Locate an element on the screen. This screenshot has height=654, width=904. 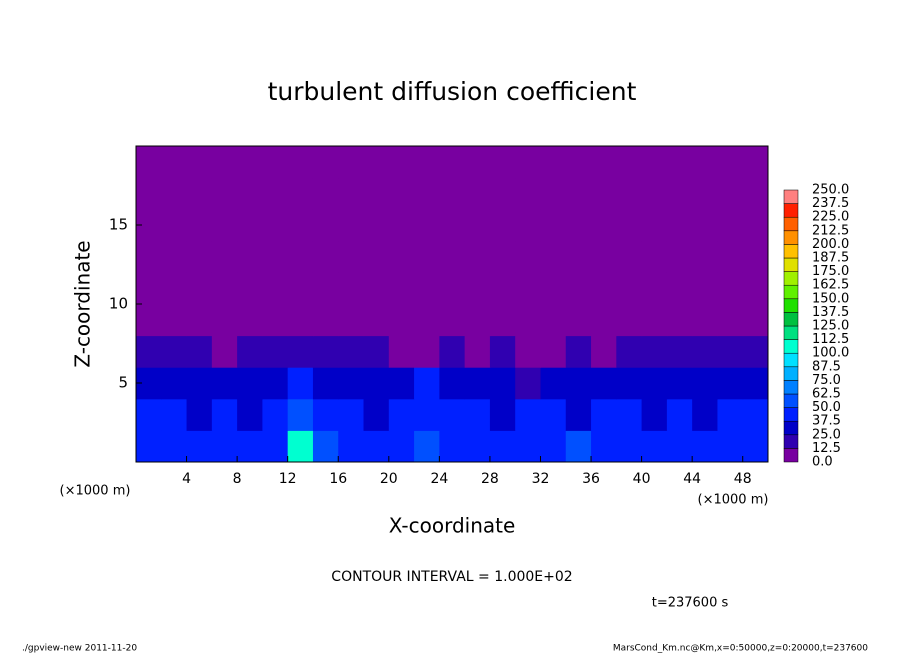
x-tick-label: 36 is located at coordinates (591, 479).